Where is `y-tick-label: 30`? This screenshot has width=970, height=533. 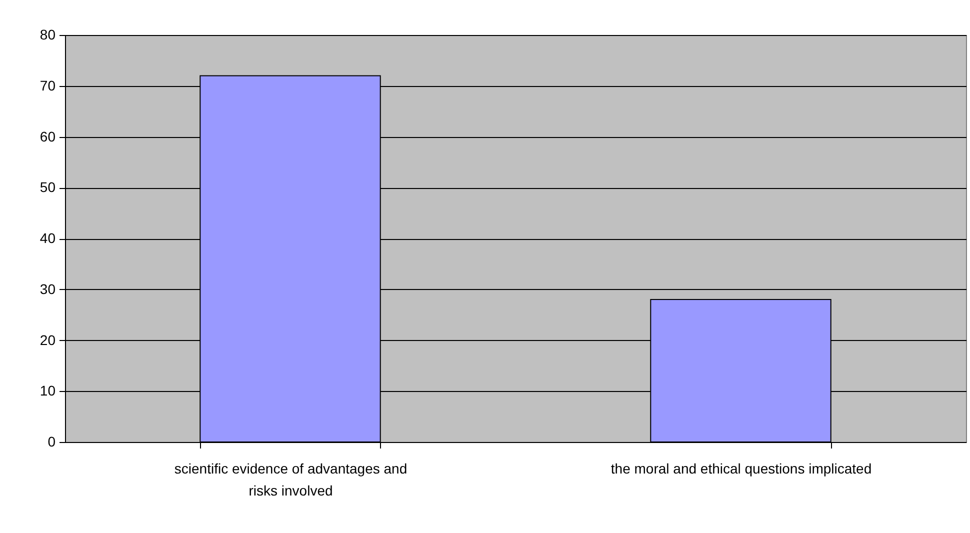 y-tick-label: 30 is located at coordinates (48, 288).